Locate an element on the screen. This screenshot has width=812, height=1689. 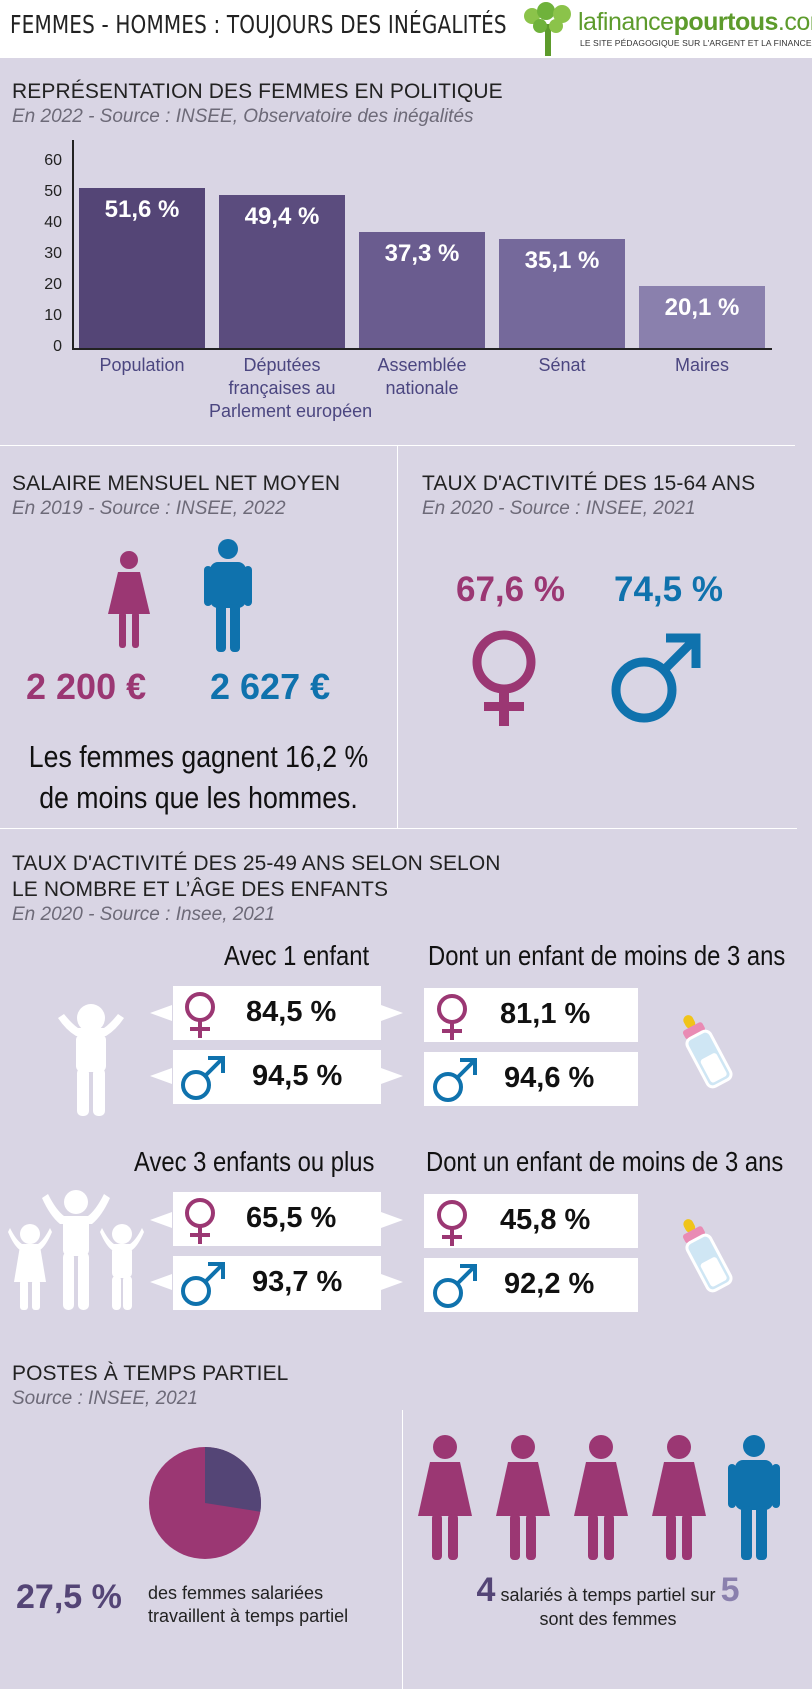
header-bar is located at coordinates (406, 29).